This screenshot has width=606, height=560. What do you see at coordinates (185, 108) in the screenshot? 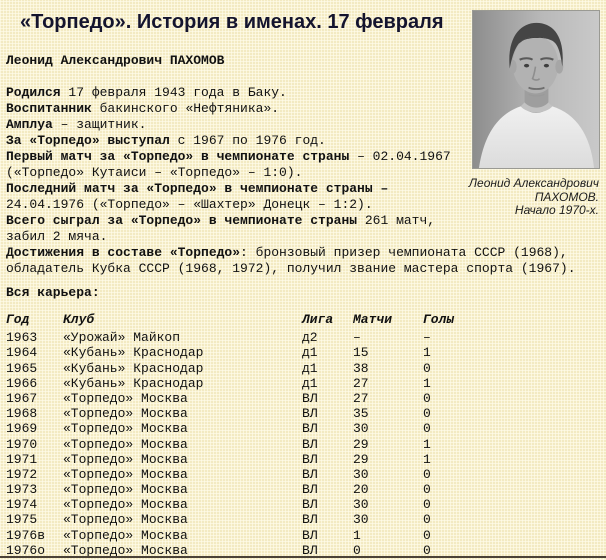
I see `bio-segment: бакинского «Нефтяника».` at bounding box center [185, 108].